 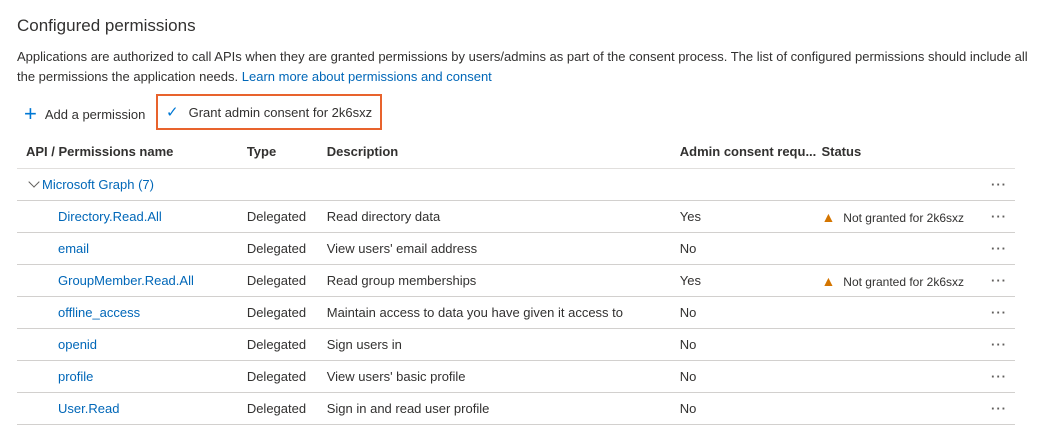 I want to click on header-type: Type, so click(x=286, y=151).